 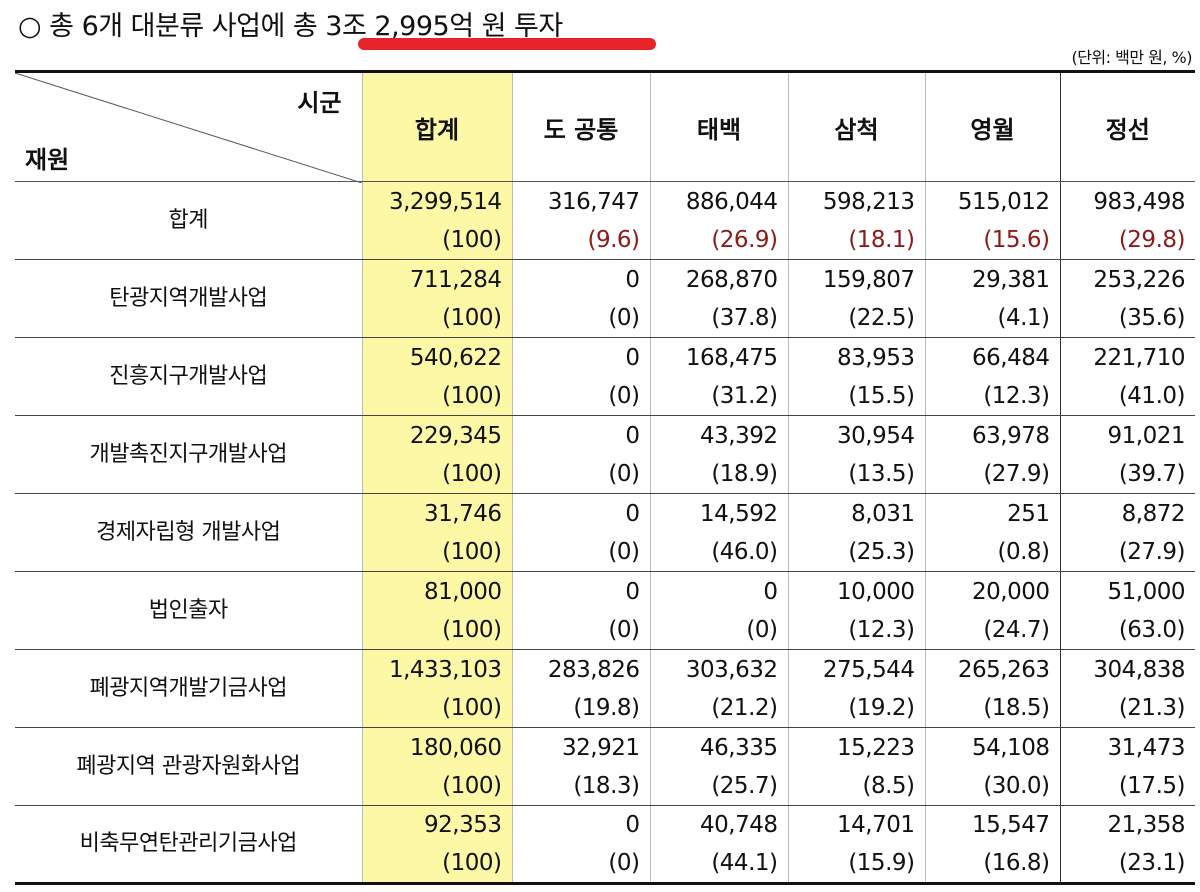 I want to click on cell-amount: 15,223, so click(x=876, y=747).